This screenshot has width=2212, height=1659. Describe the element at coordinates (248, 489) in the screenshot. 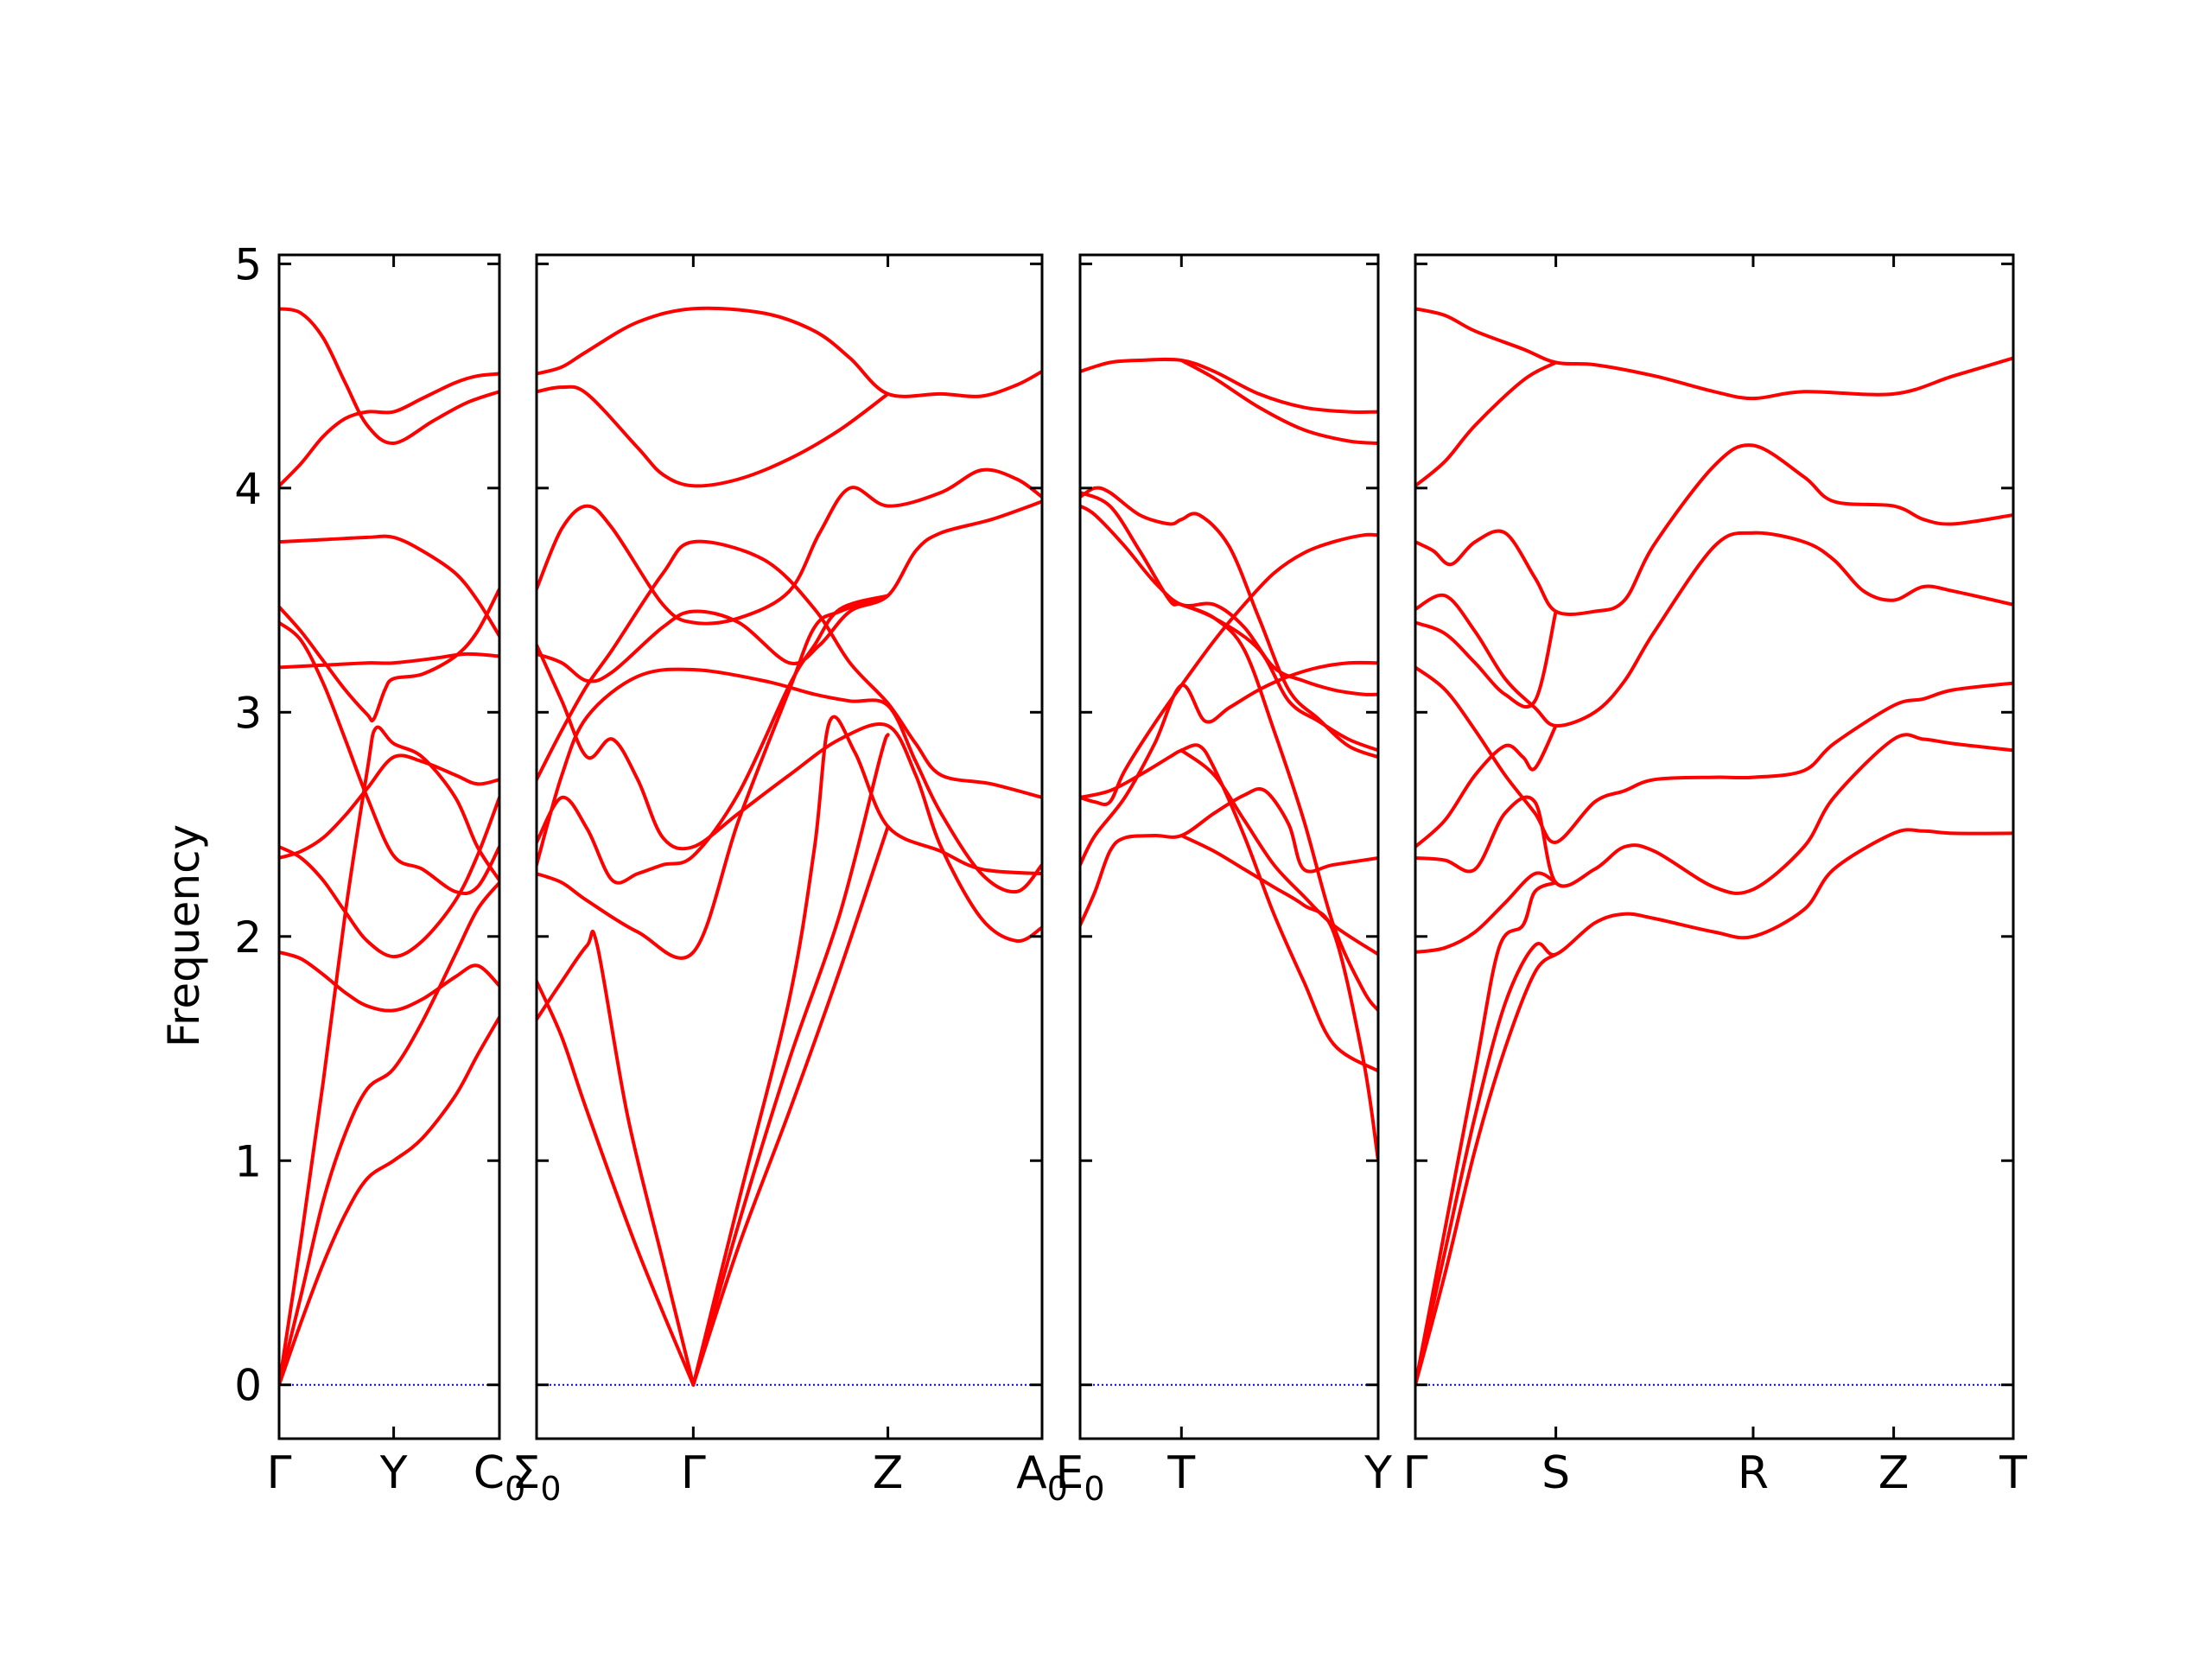

I see `y-tick-label: 4` at that location.